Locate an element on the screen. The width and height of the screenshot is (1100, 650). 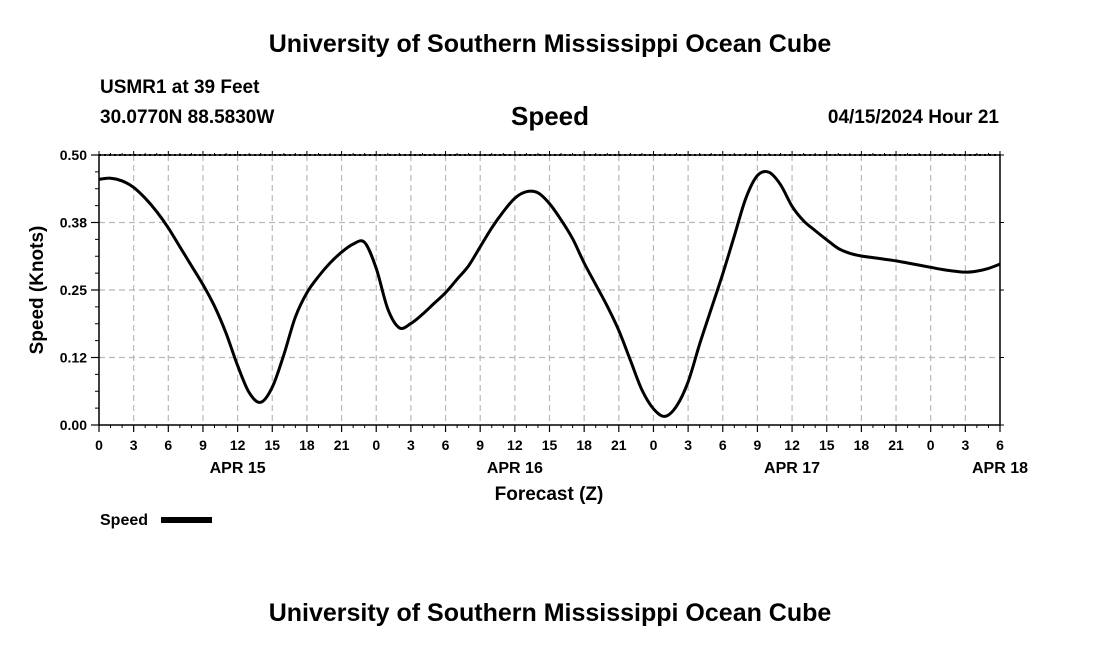
legend-swatch is located at coordinates (186, 520).